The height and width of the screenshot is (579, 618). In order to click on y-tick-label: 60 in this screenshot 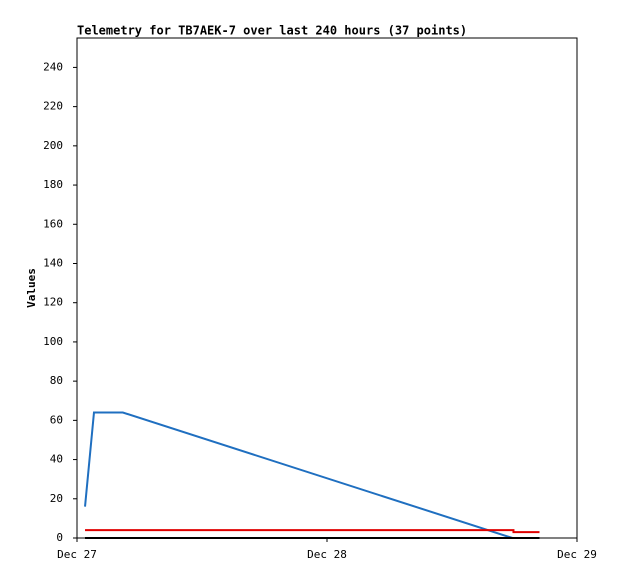, I will do `click(56, 419)`.